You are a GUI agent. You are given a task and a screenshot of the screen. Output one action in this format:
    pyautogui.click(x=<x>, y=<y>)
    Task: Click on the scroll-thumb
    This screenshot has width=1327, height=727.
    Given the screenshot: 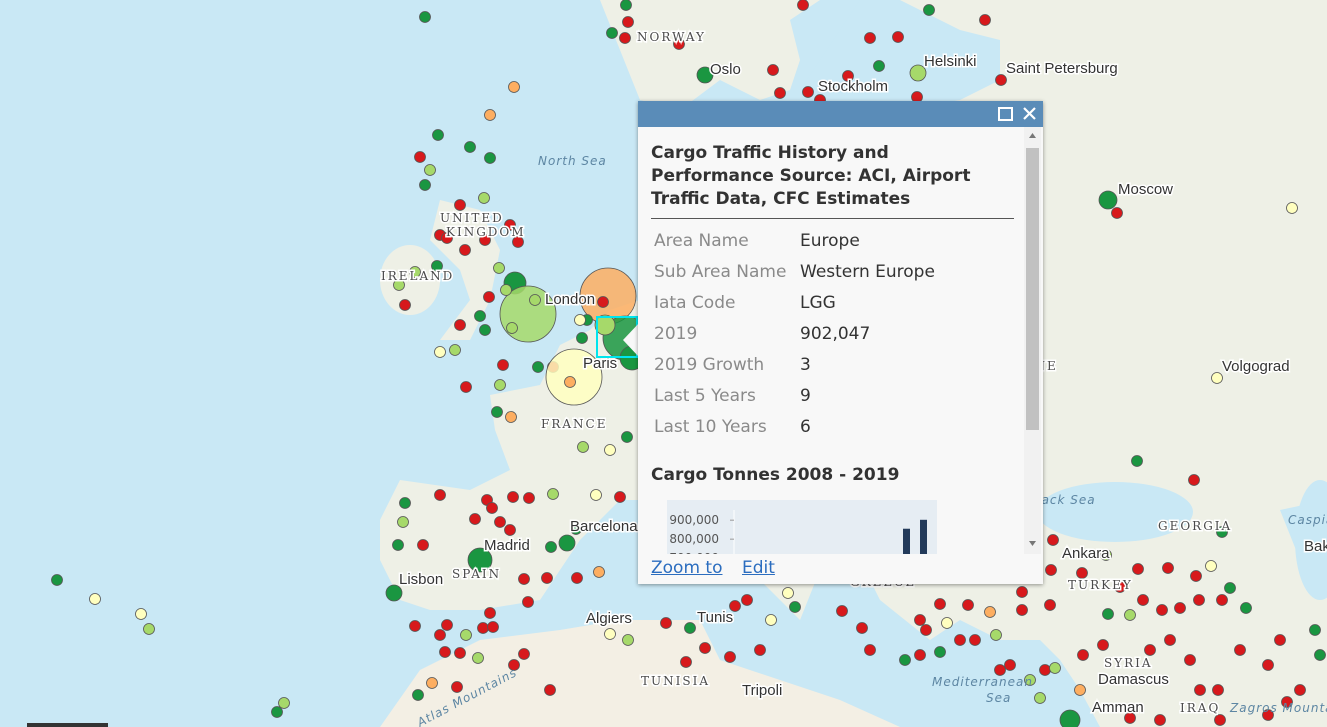 What is the action you would take?
    pyautogui.click(x=1032, y=289)
    